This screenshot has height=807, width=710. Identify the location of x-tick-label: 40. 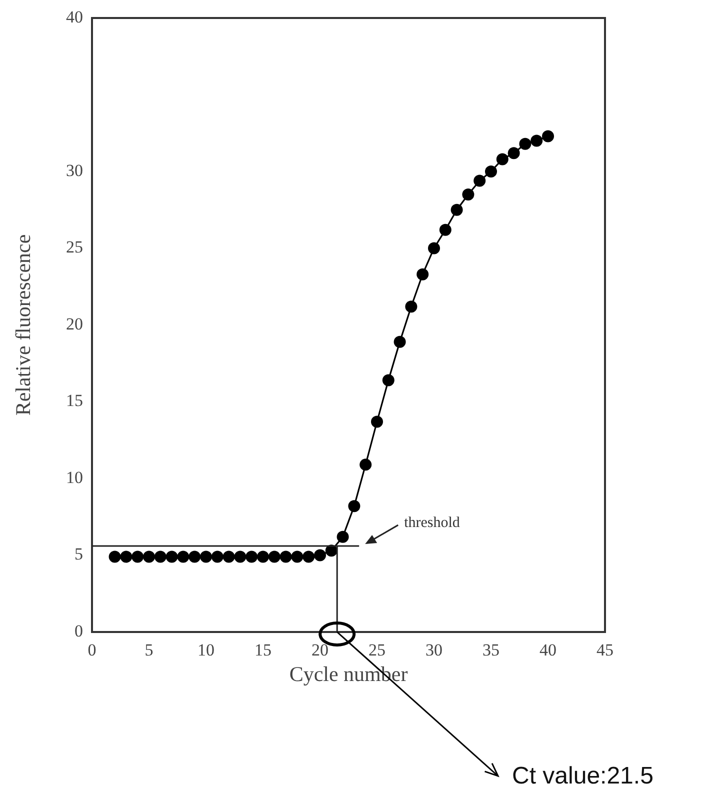
(548, 650).